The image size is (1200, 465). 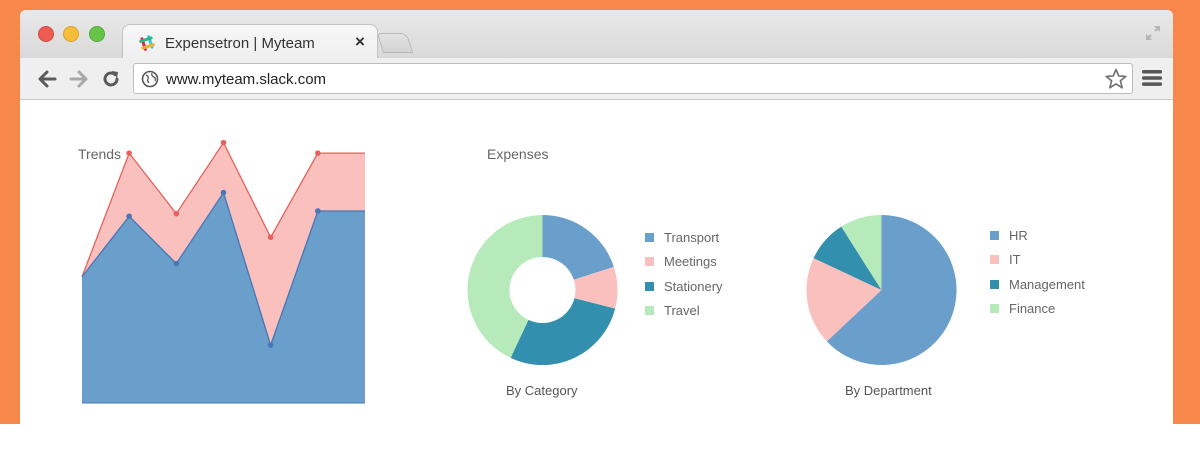 I want to click on legend-label: HR, so click(x=1018, y=235).